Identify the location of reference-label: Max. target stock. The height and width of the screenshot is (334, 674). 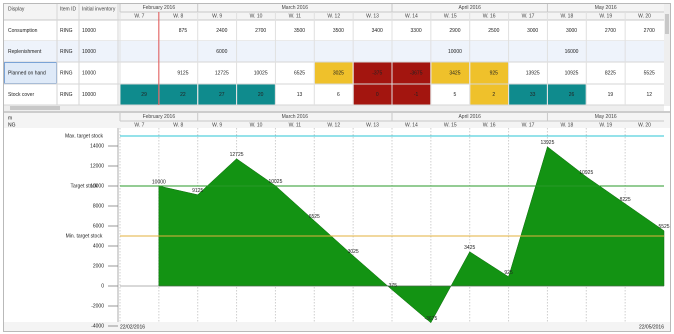
(84, 136).